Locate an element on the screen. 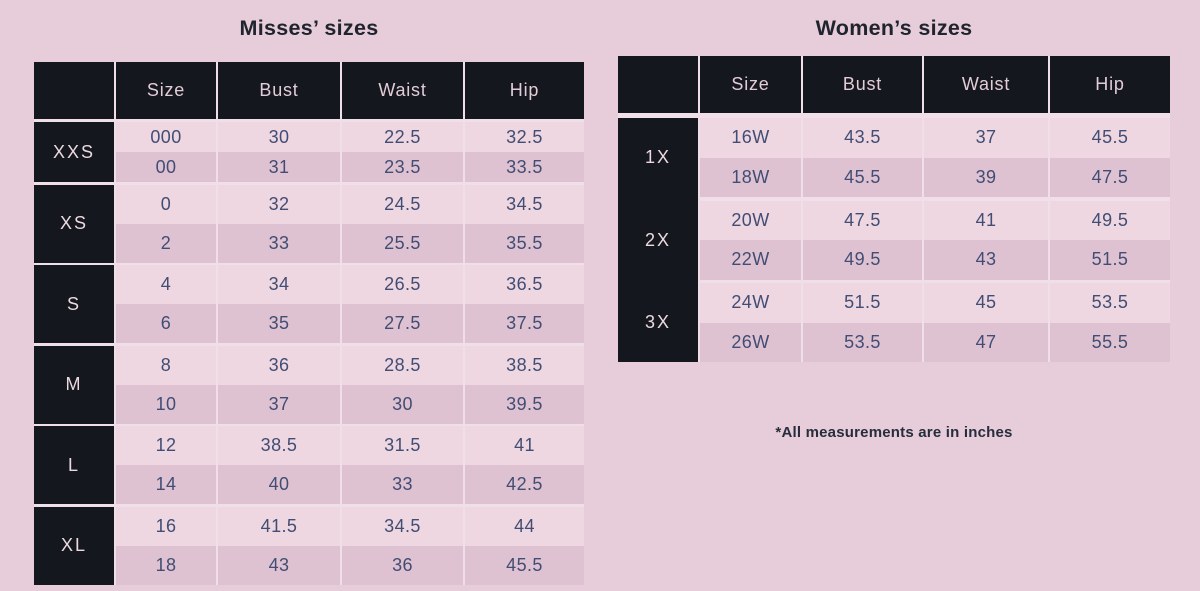  cell-waist: 30 is located at coordinates (402, 404).